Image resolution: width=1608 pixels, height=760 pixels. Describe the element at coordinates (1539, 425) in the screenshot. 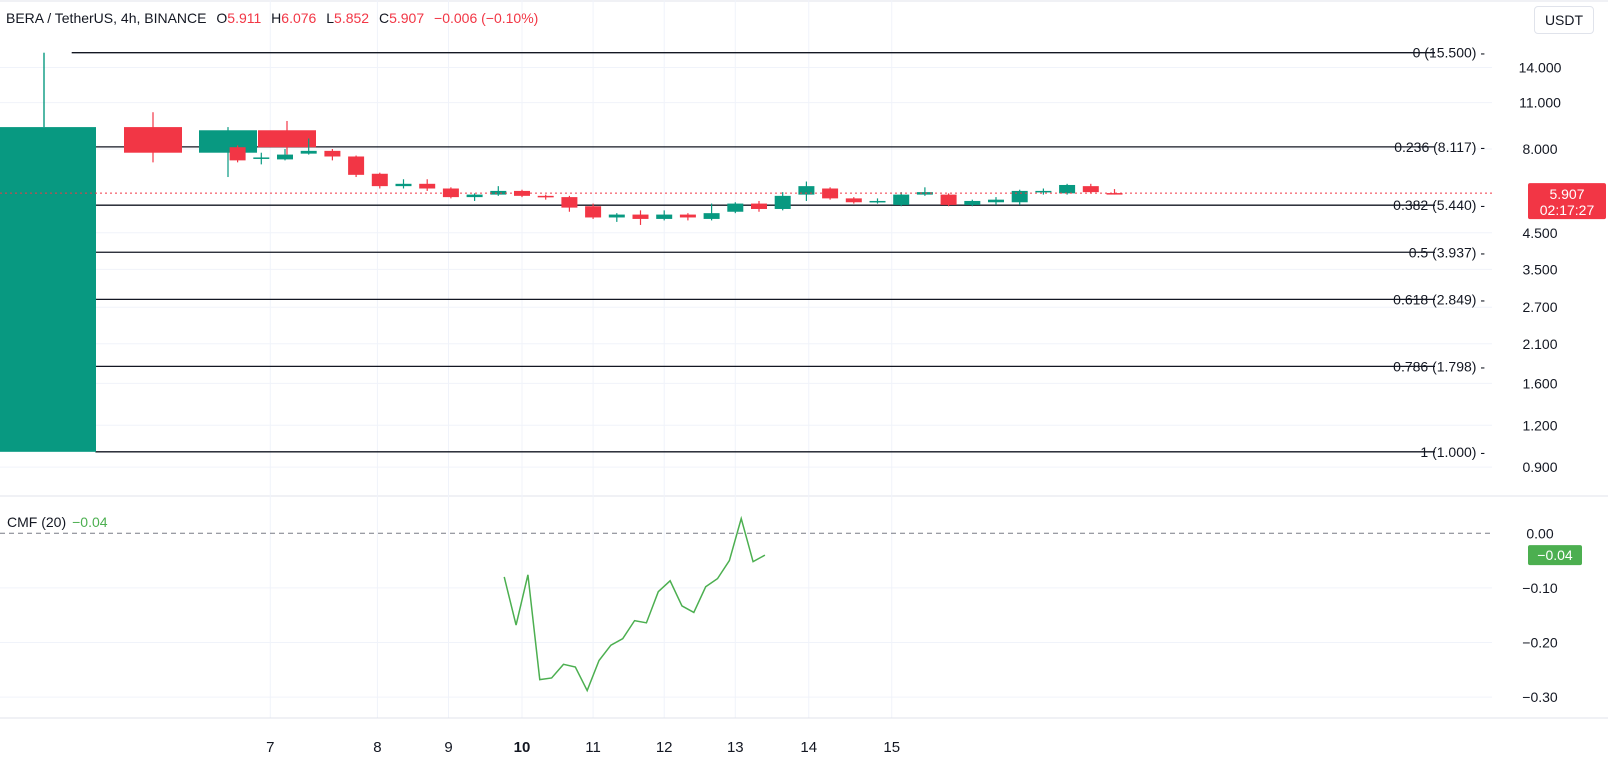

I see `price-axis-label: 1.200` at that location.